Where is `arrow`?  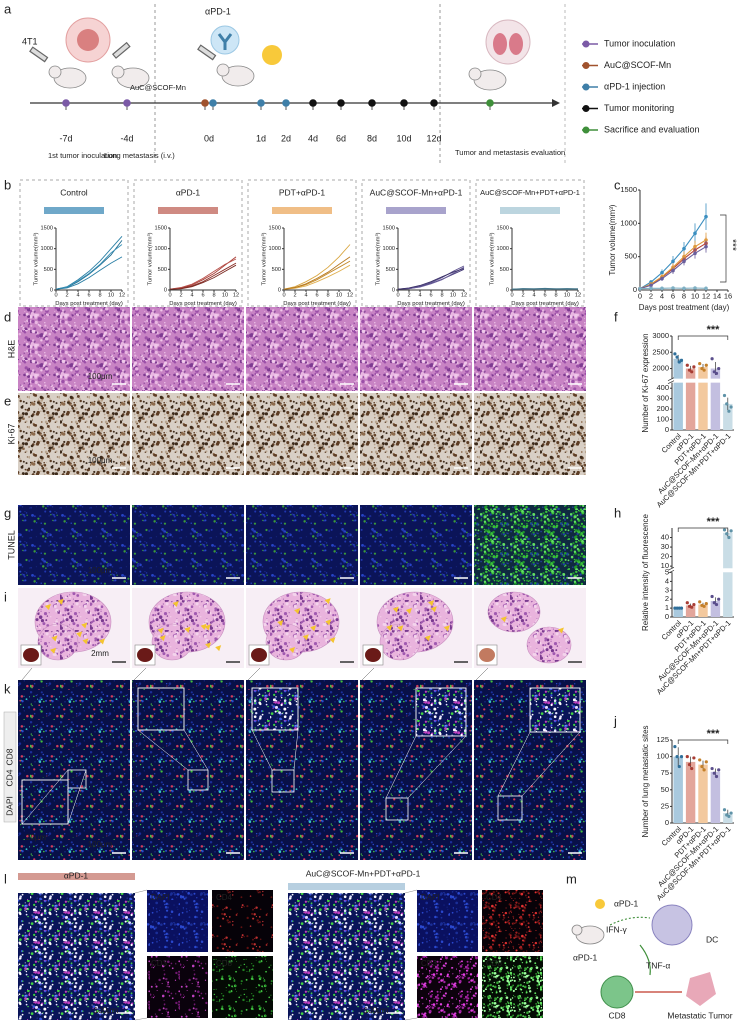
arrow is located at coordinates (645, 960).